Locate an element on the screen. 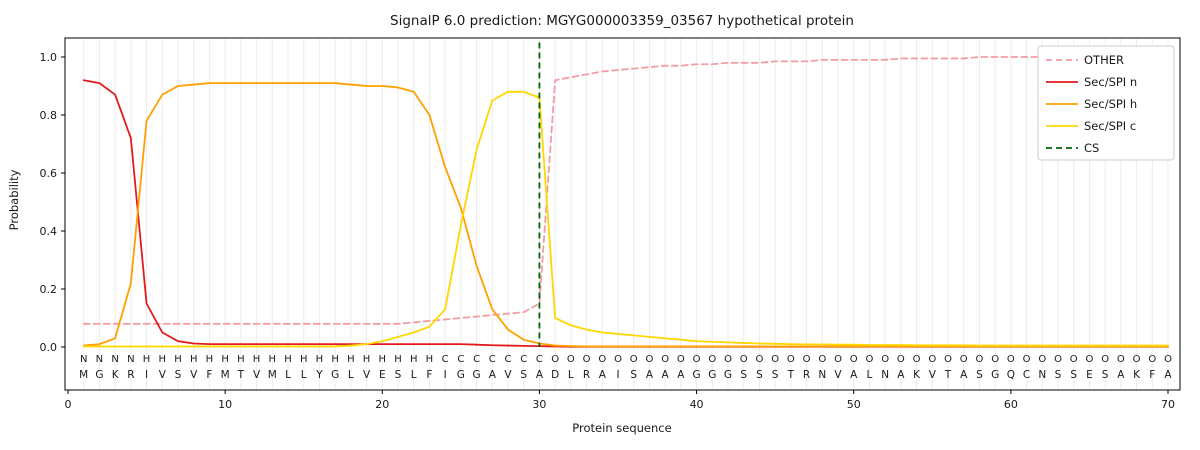 This screenshot has height=450, width=1200. y-tick-label: 0.0 is located at coordinates (49, 347).